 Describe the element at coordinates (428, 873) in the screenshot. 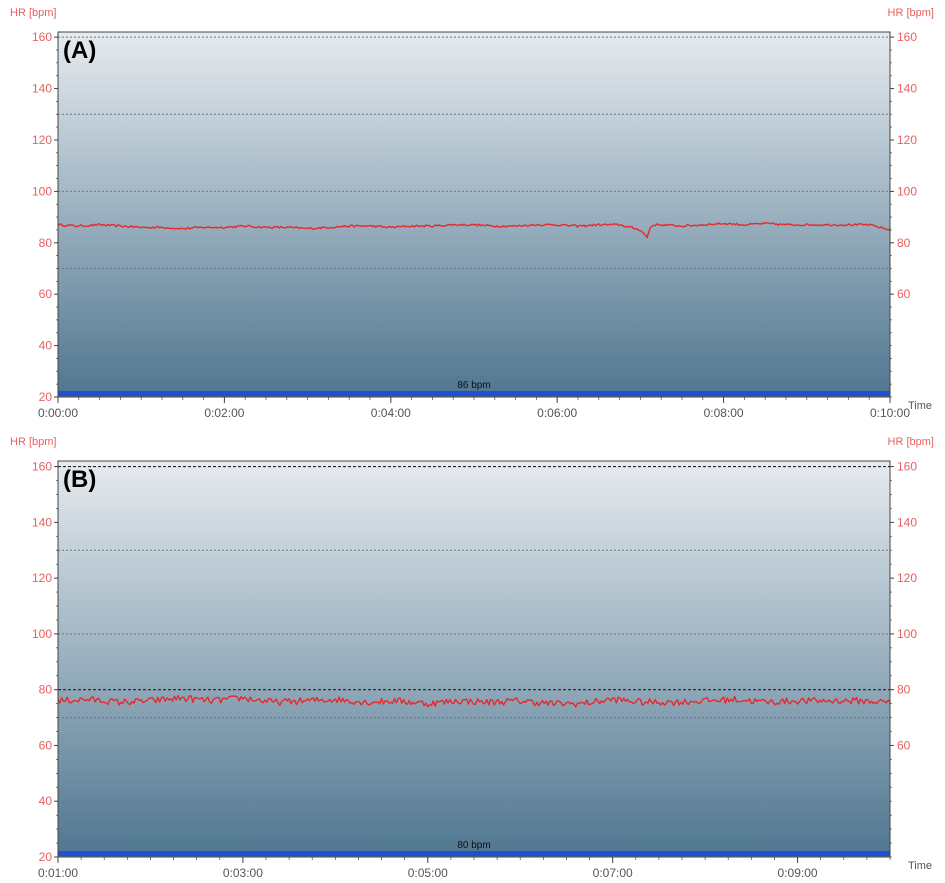

I see `x-tick-label: 0:05:00` at that location.